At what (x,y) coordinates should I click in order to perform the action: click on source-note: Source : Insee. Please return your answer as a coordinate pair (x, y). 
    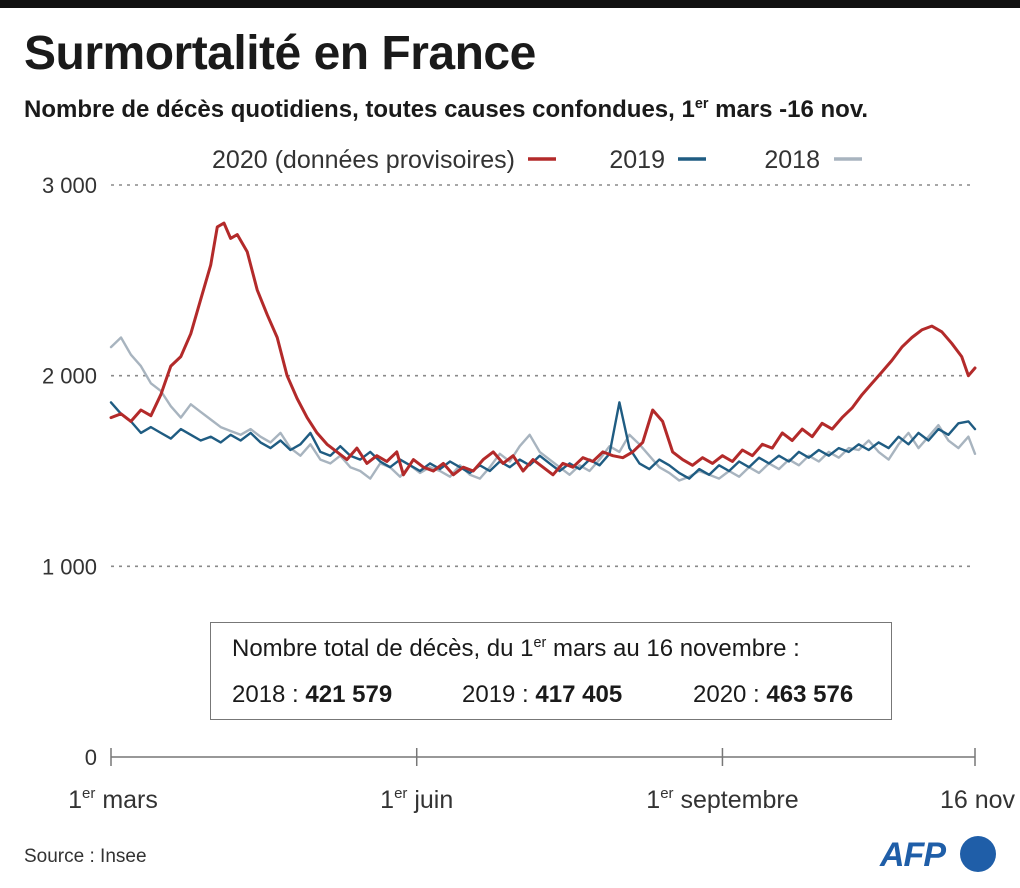
    Looking at the image, I should click on (85, 856).